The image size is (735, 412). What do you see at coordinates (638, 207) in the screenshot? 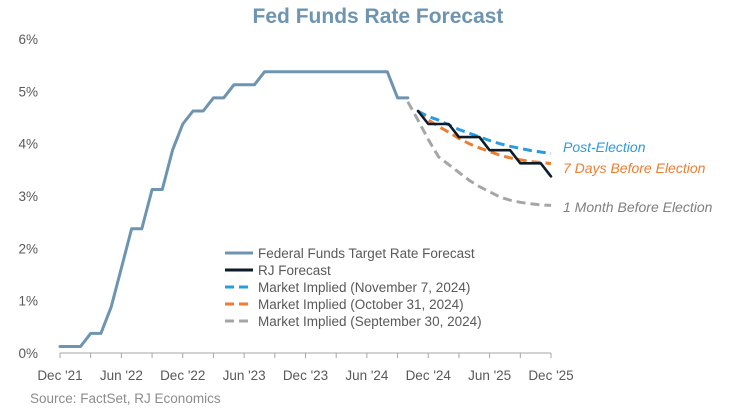
I see `series-annotation: 1 Month Before Election` at bounding box center [638, 207].